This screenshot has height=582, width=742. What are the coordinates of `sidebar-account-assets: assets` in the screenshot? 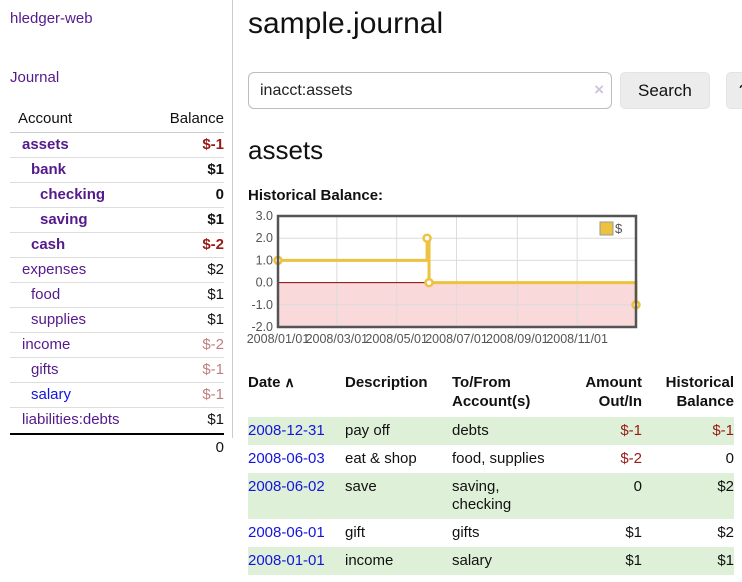 It's located at (45, 144).